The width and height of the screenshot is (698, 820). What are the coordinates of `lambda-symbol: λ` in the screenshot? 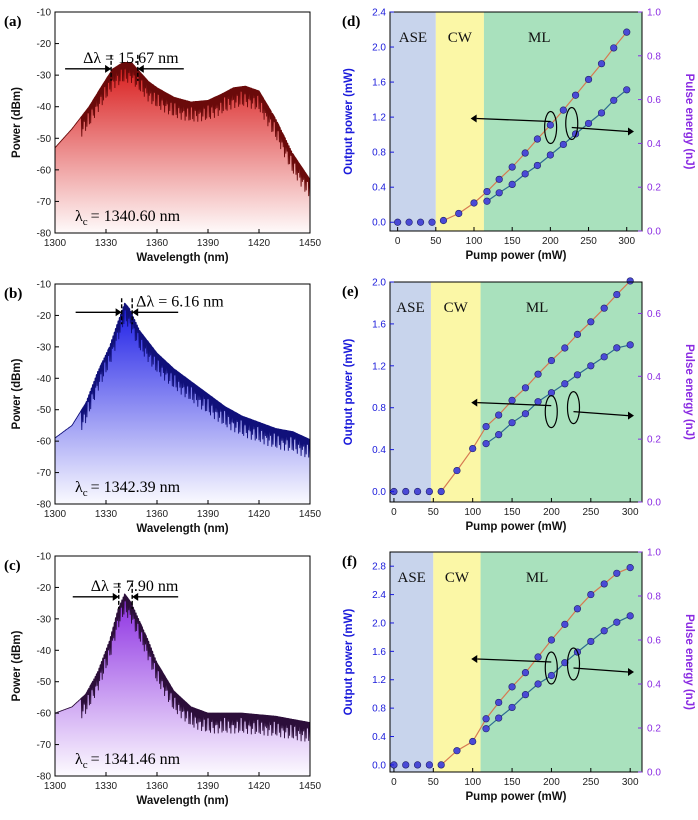 It's located at (79, 487).